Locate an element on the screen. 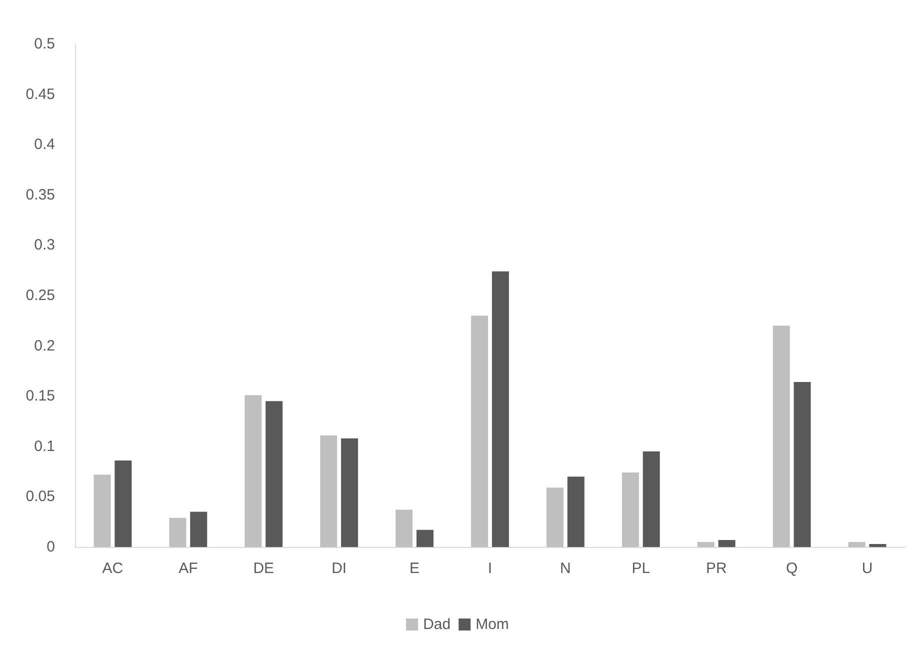  y-tick-label: 0 is located at coordinates (50, 547).